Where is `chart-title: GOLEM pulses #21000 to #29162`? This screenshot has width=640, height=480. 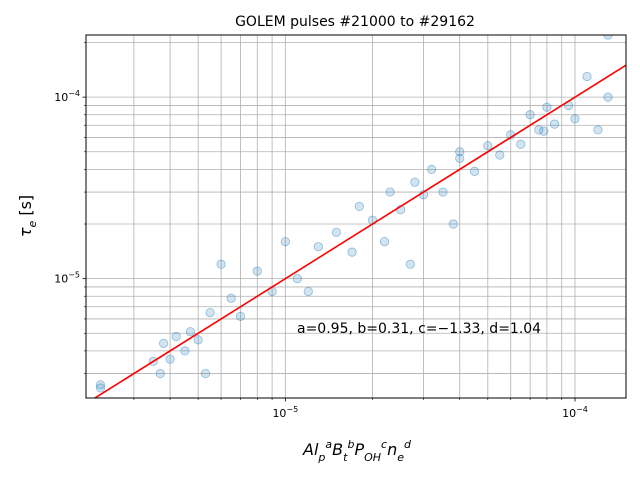
chart-title: GOLEM pulses #21000 to #29162 is located at coordinates (355, 22).